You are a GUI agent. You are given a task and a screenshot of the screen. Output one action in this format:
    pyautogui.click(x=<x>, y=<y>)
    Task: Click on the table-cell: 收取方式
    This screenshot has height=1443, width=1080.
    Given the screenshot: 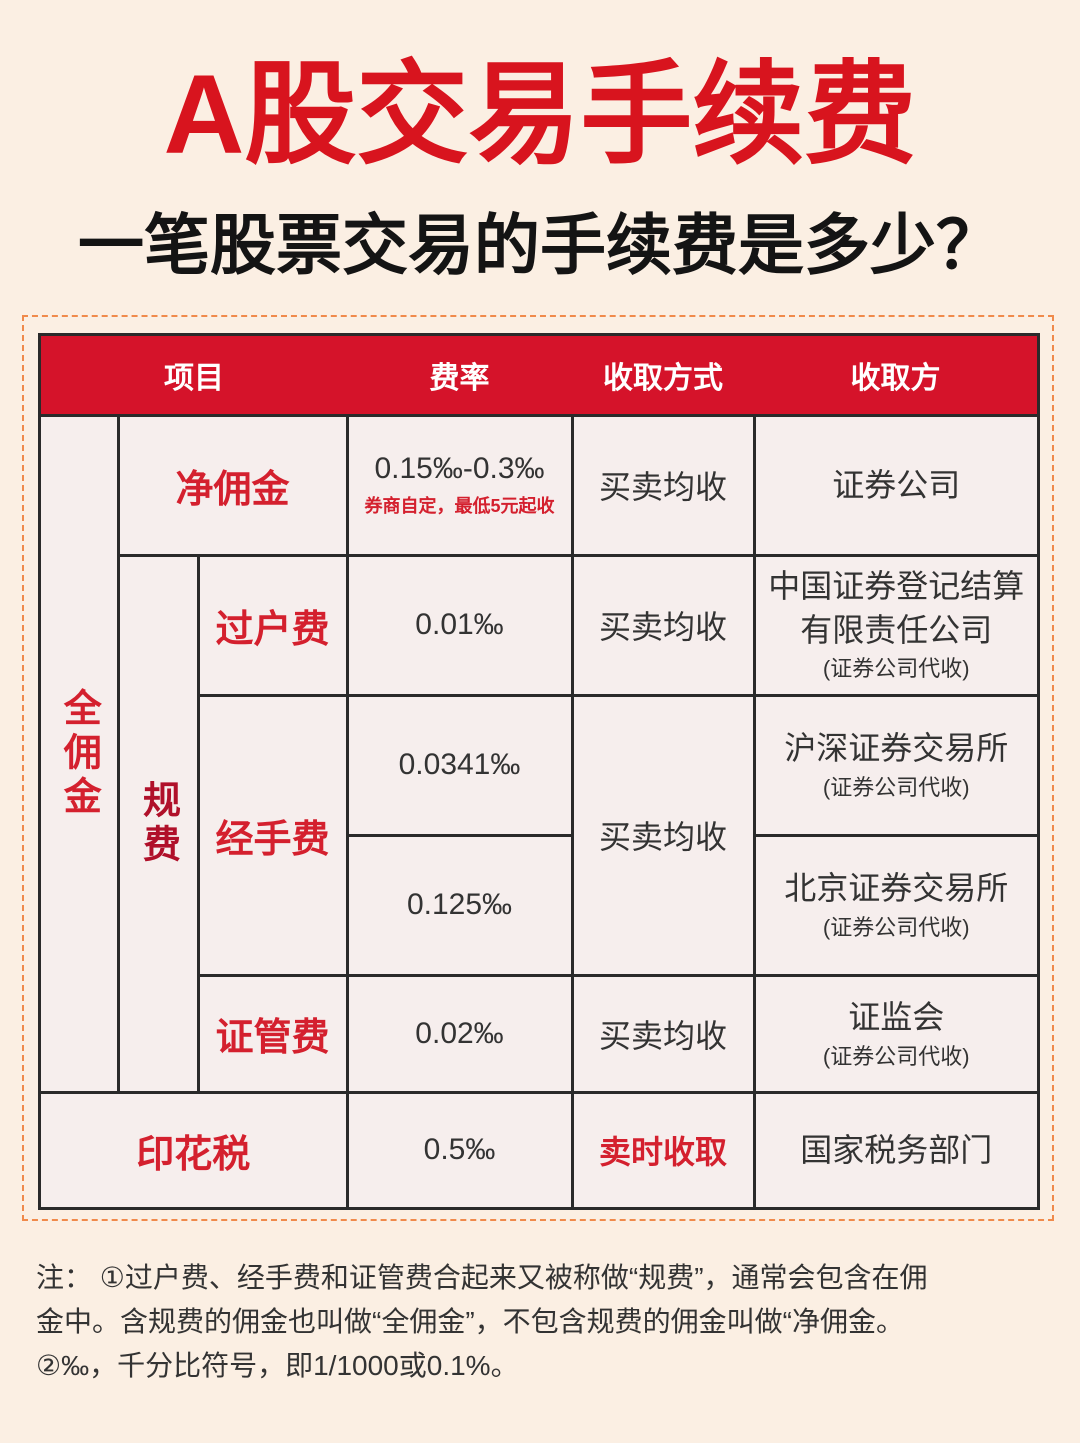 What is the action you would take?
    pyautogui.click(x=663, y=375)
    